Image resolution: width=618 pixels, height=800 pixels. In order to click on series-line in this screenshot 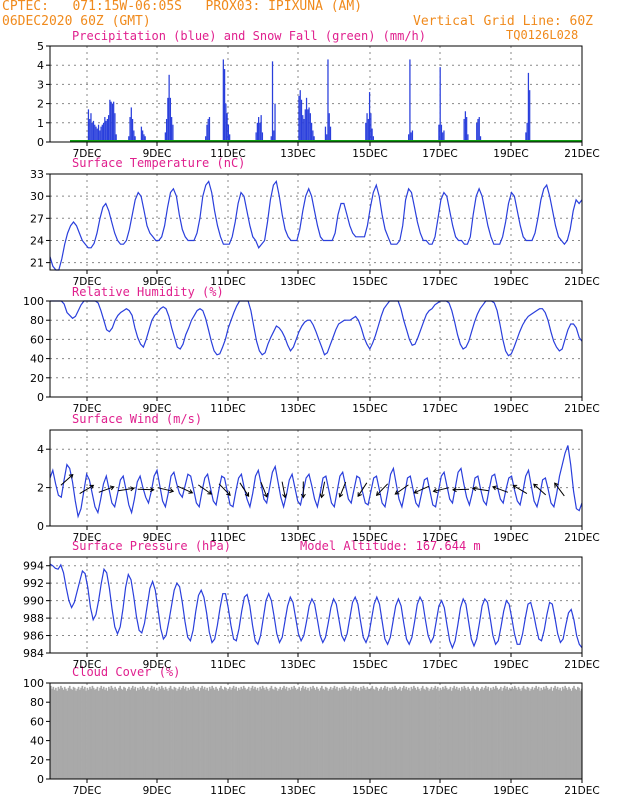, I will do `click(316, 606)`.